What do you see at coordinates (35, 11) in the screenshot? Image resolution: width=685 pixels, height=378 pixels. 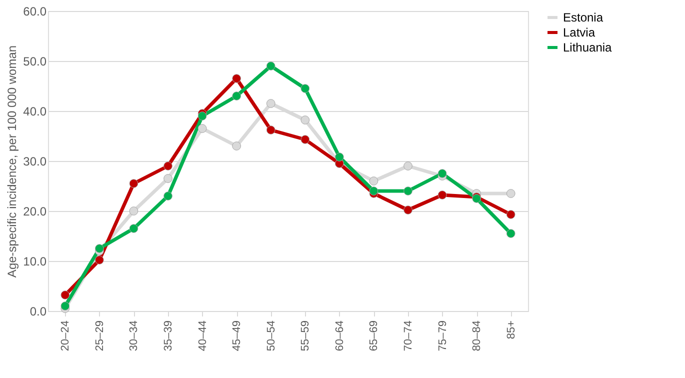 I see `y-tick-label: 60.0` at bounding box center [35, 11].